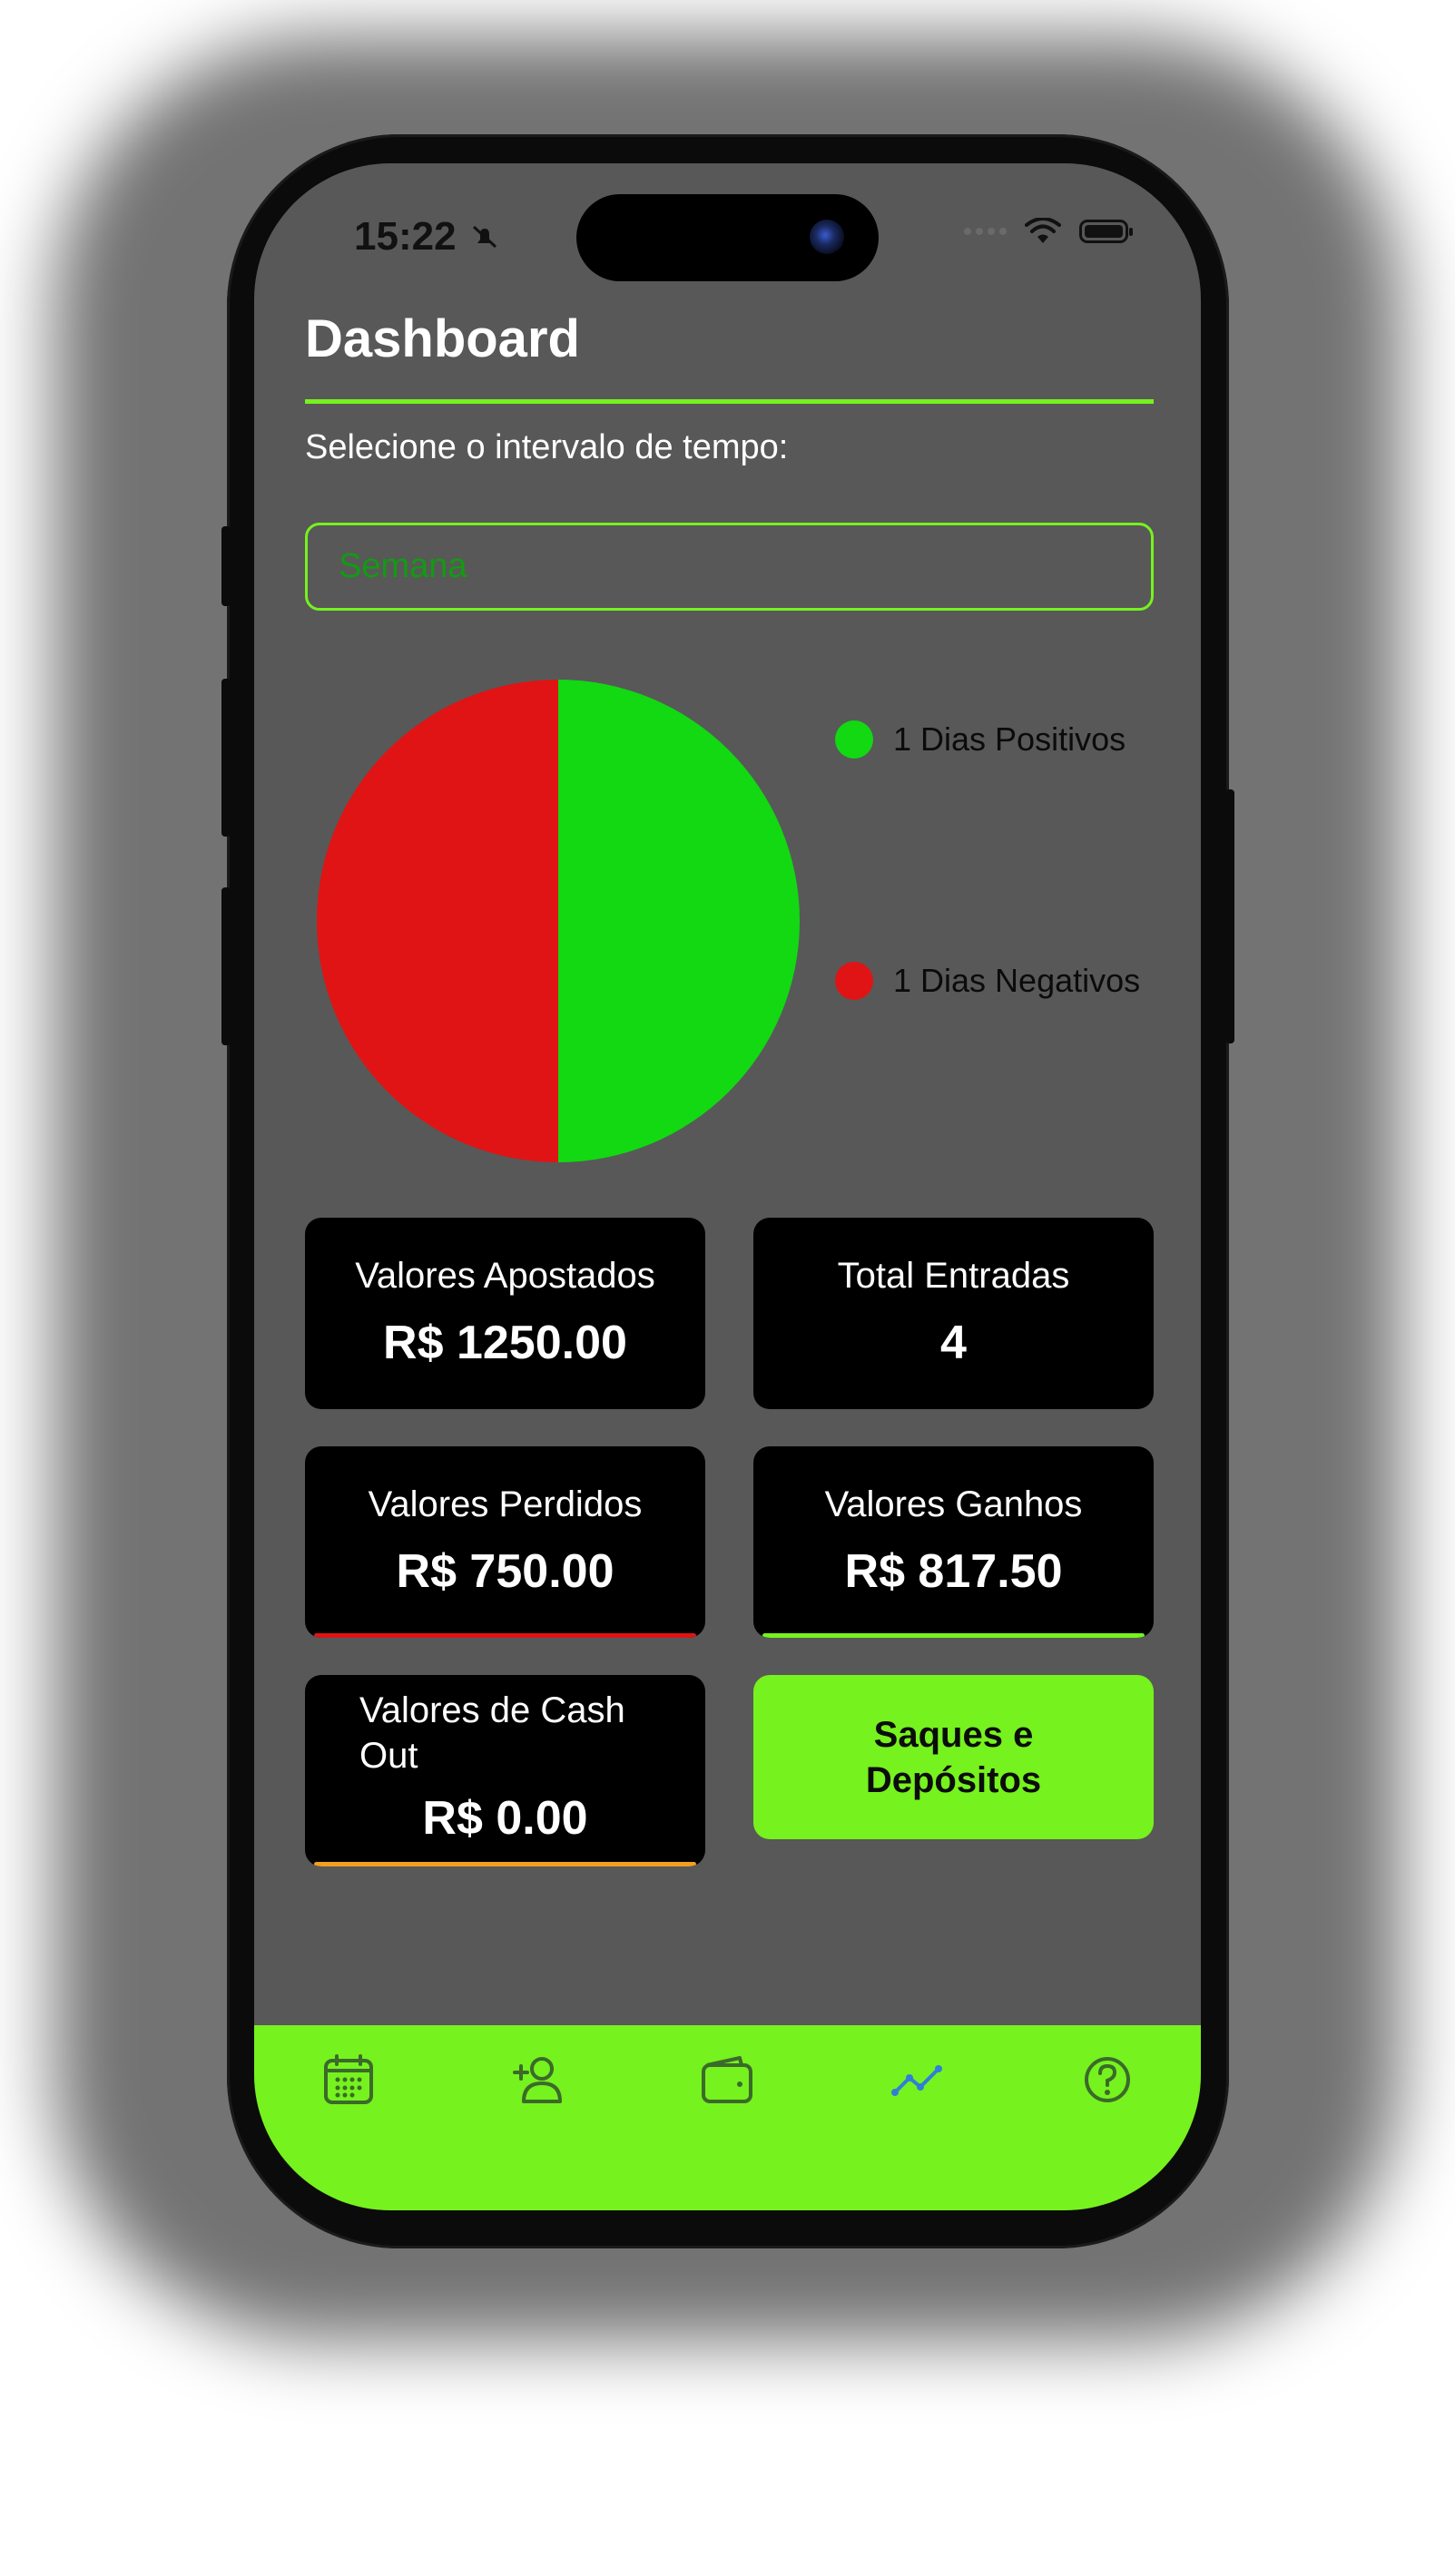  What do you see at coordinates (727, 2079) in the screenshot?
I see `wallet-icon` at bounding box center [727, 2079].